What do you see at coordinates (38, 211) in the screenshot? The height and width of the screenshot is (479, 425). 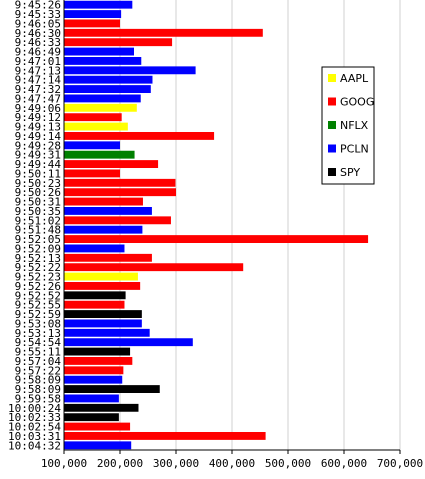 I see `y-tick-label: 9:50:35` at bounding box center [38, 211].